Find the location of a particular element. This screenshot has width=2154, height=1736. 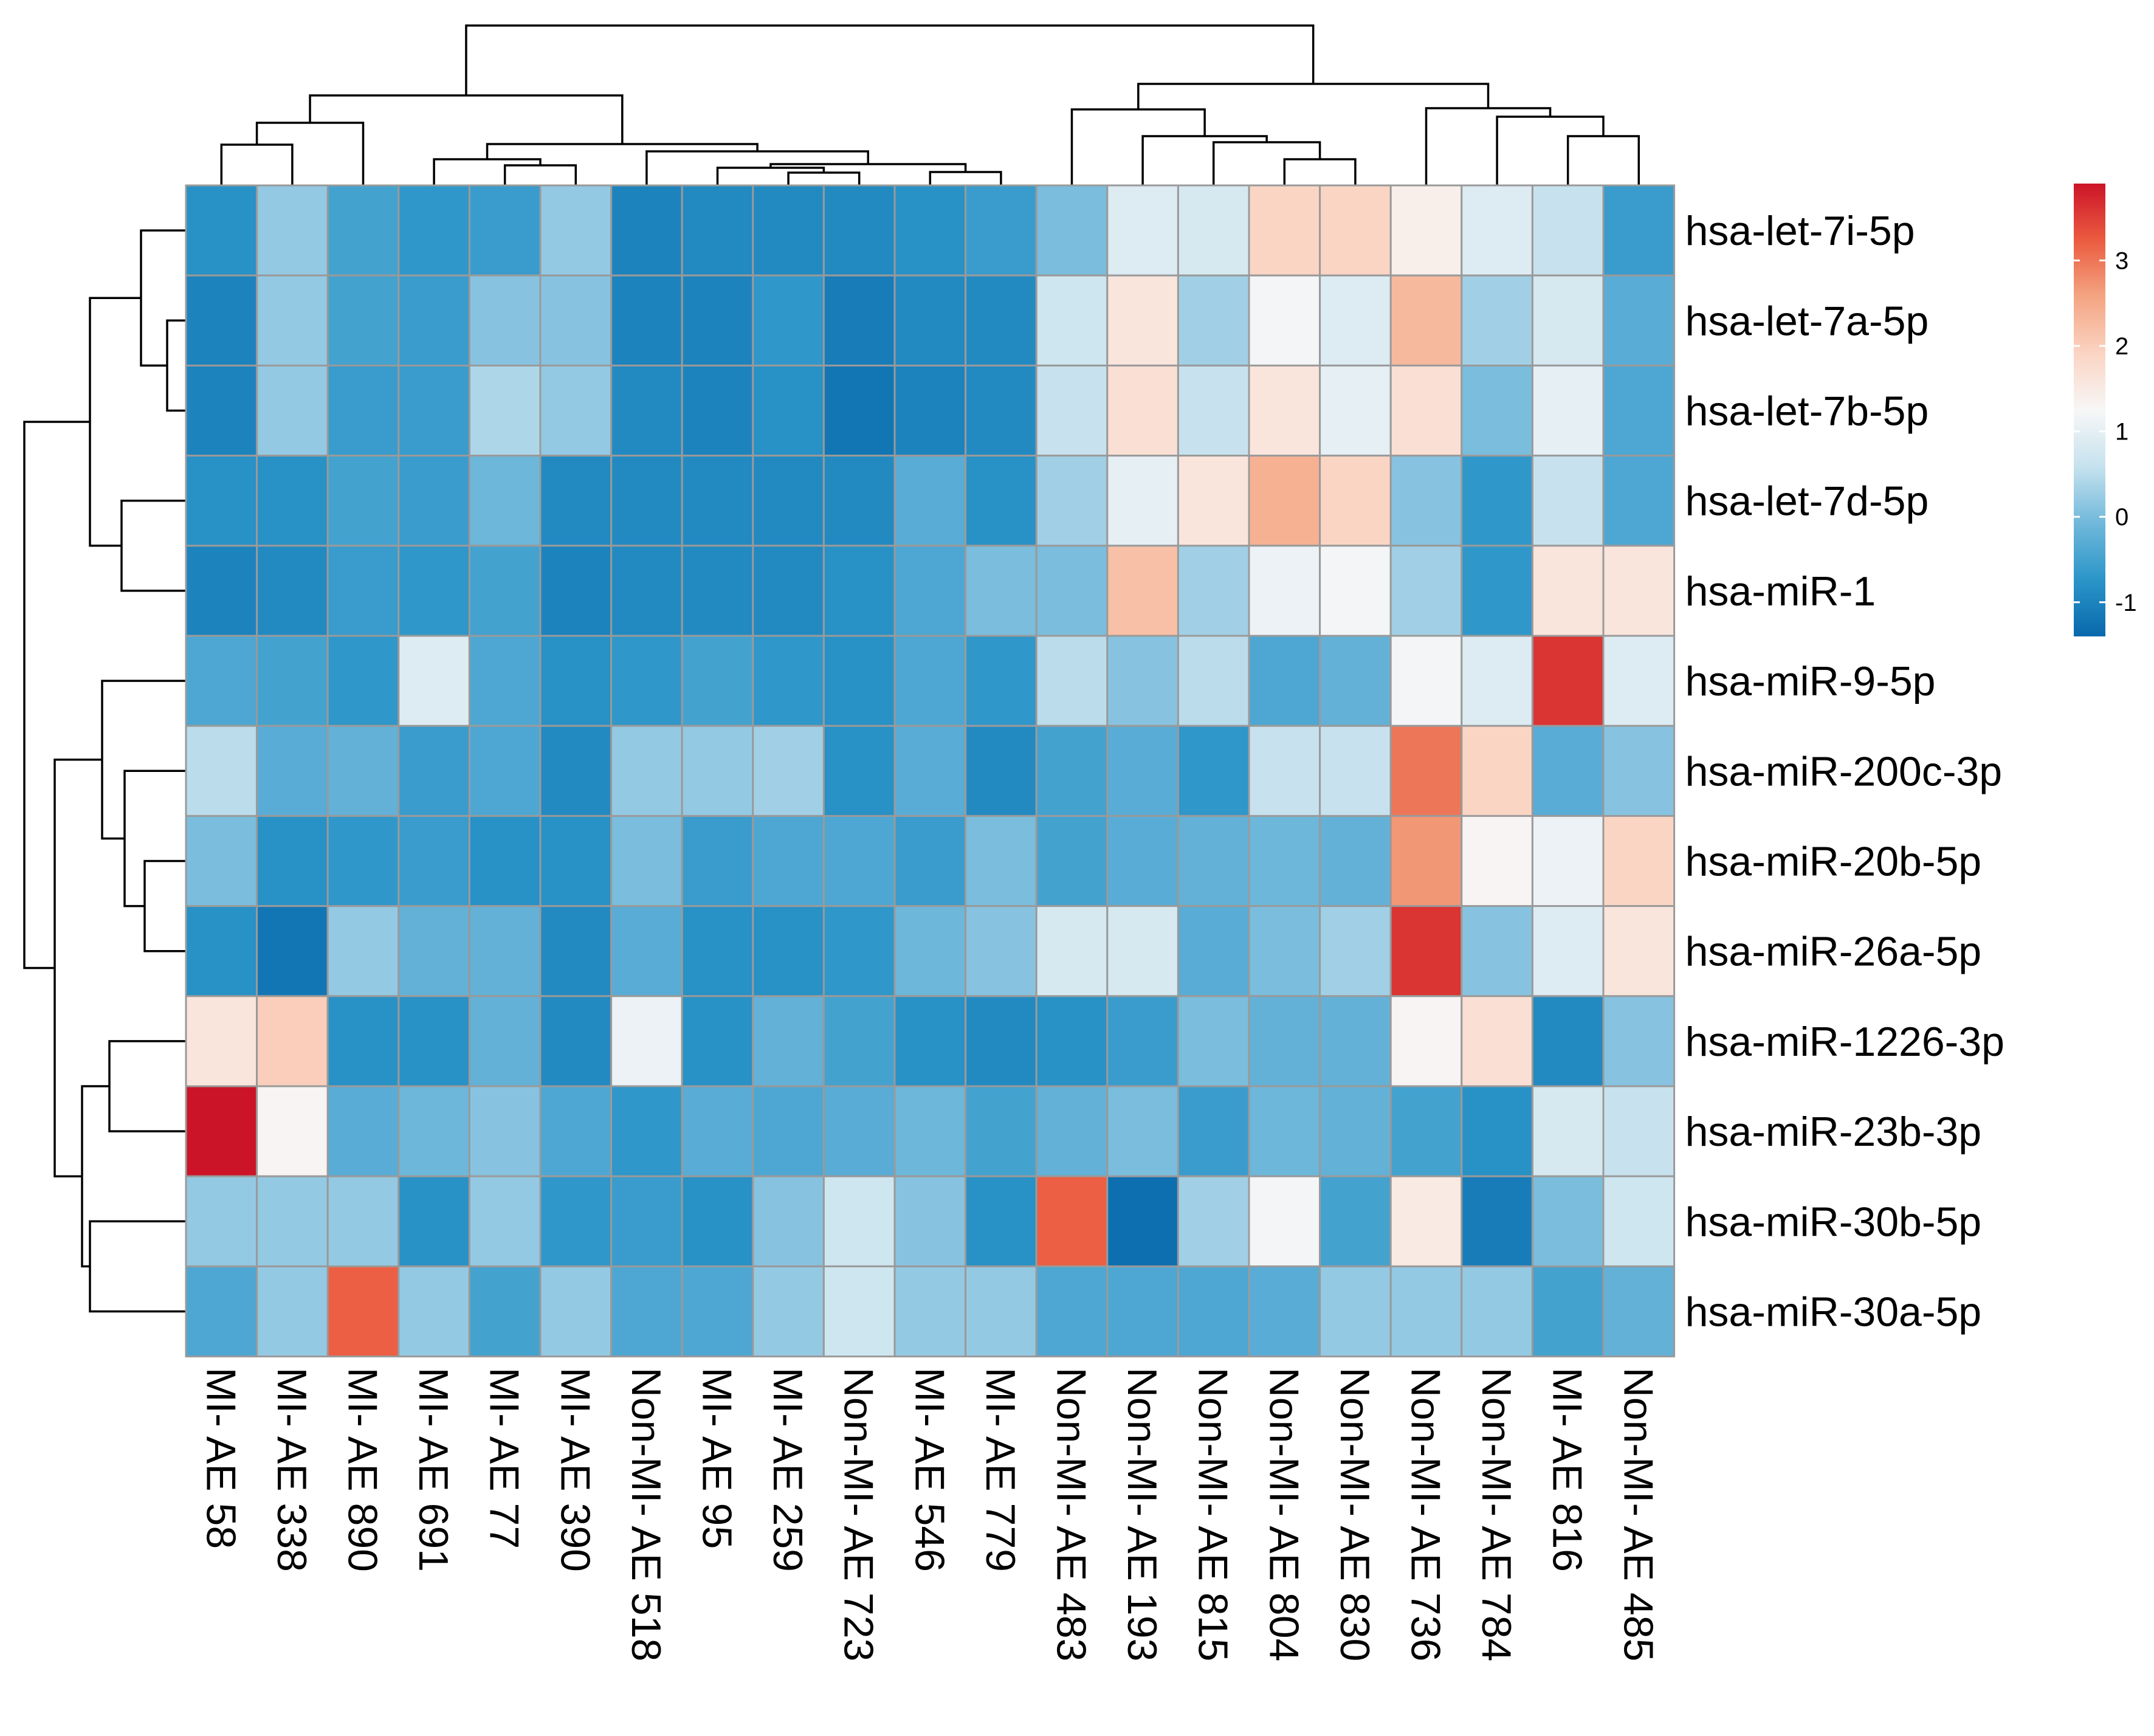

column-label: Non-MI- AE 736 is located at coordinates (1426, 1515).